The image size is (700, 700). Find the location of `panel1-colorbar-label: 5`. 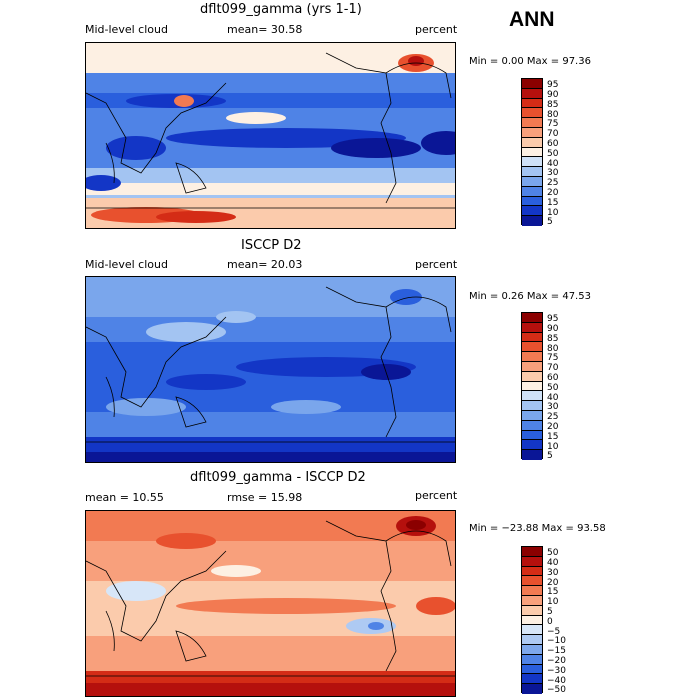

panel1-colorbar-label: 5 is located at coordinates (550, 222).